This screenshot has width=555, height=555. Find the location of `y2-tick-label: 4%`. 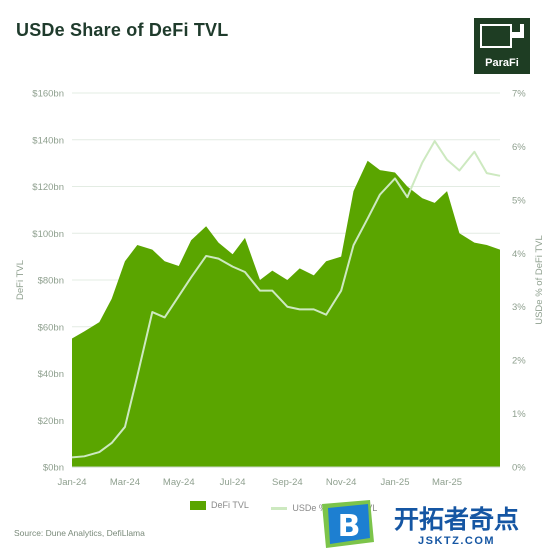

y2-tick-label: 4% is located at coordinates (519, 254).